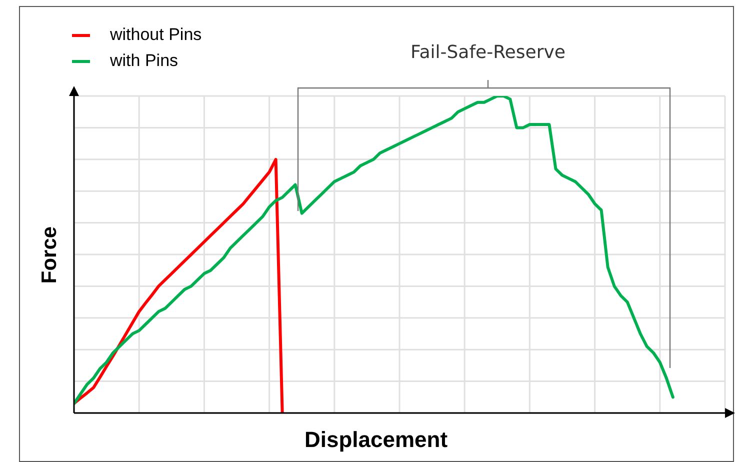  What do you see at coordinates (488, 52) in the screenshot?
I see `text: Fail-Safe-Reserve` at bounding box center [488, 52].